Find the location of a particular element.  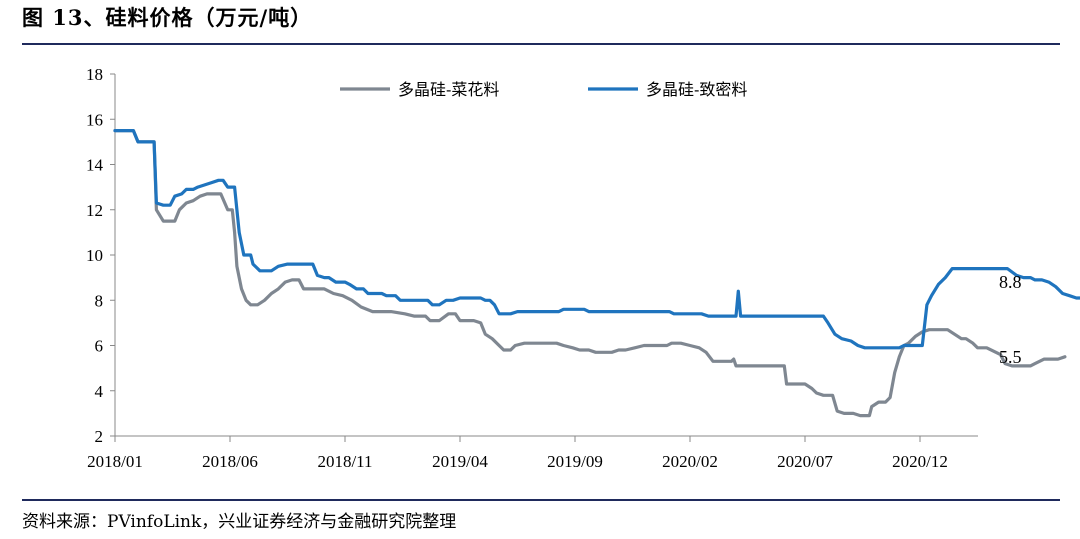

x-tick-label: 2019/04 is located at coordinates (460, 461).